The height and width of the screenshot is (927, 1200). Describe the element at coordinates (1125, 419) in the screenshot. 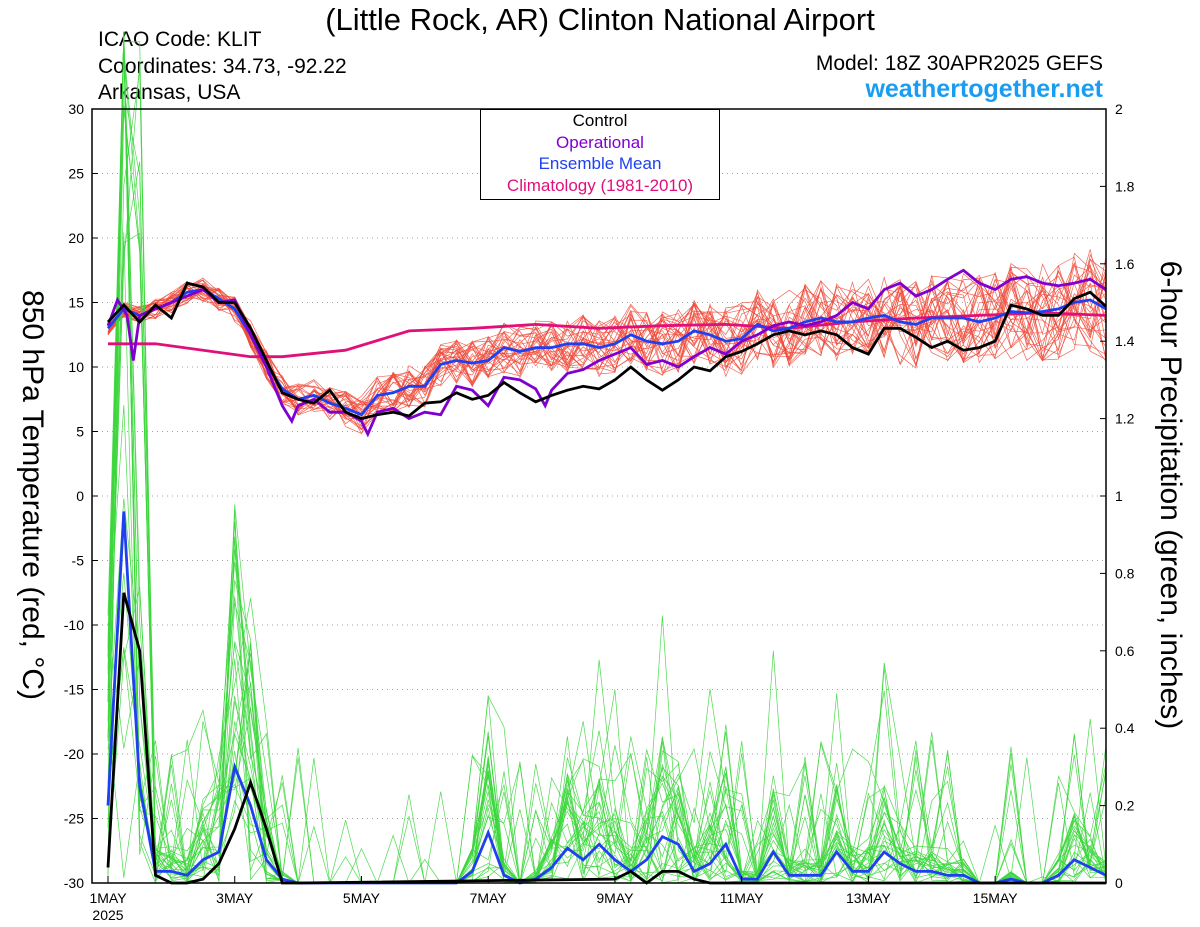

I see `y-tick-label-right: 1.2` at that location.